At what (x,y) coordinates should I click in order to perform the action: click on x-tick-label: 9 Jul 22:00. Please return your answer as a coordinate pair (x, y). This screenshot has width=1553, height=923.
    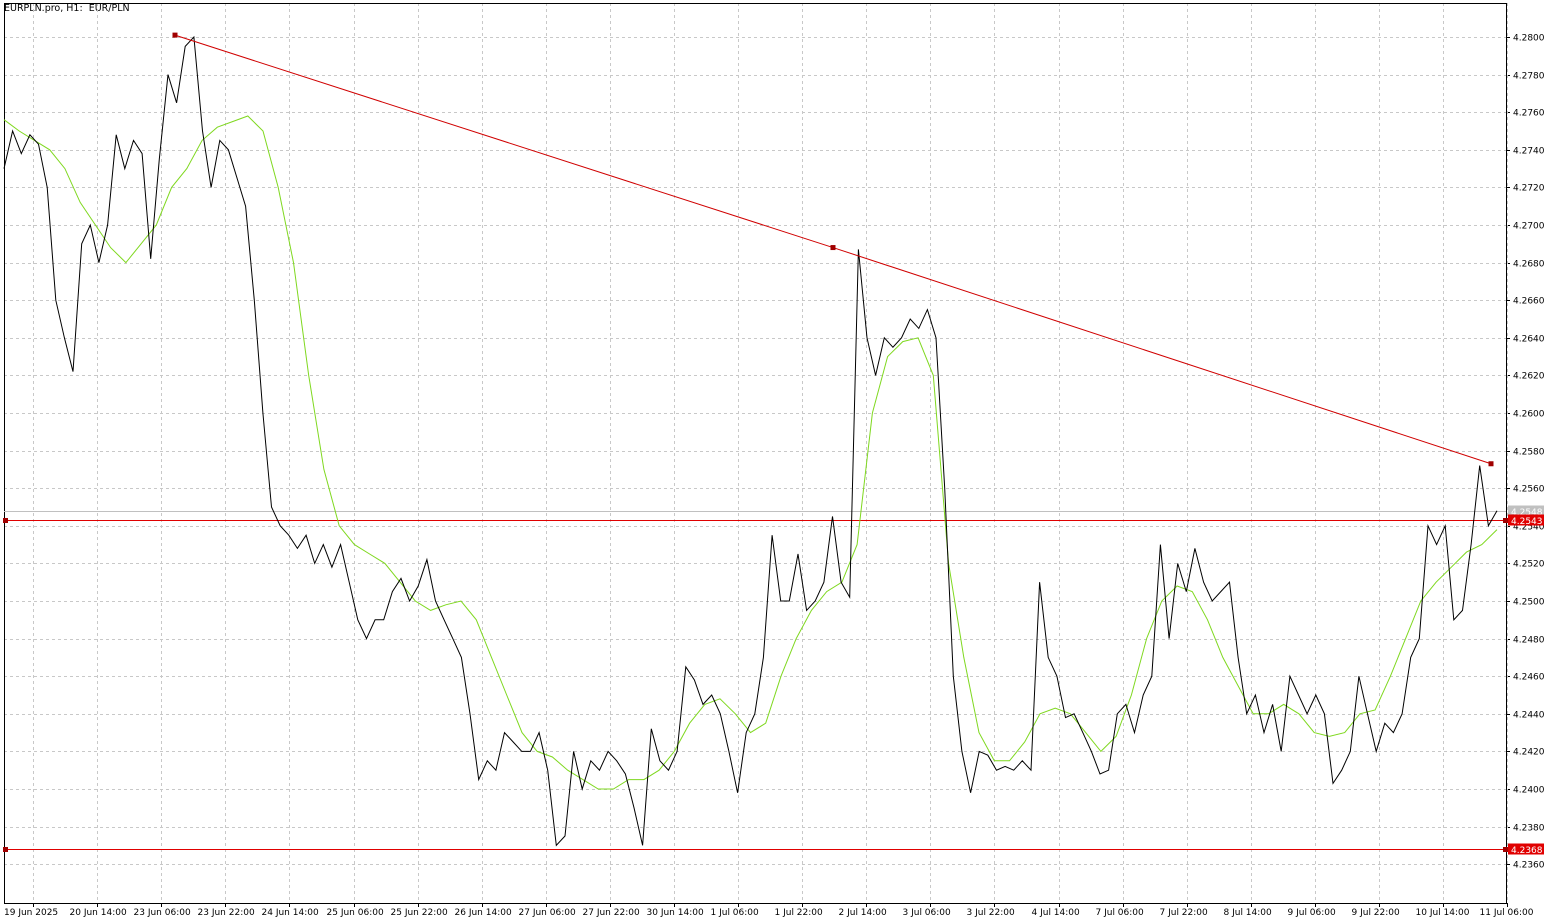
    Looking at the image, I should click on (1376, 913).